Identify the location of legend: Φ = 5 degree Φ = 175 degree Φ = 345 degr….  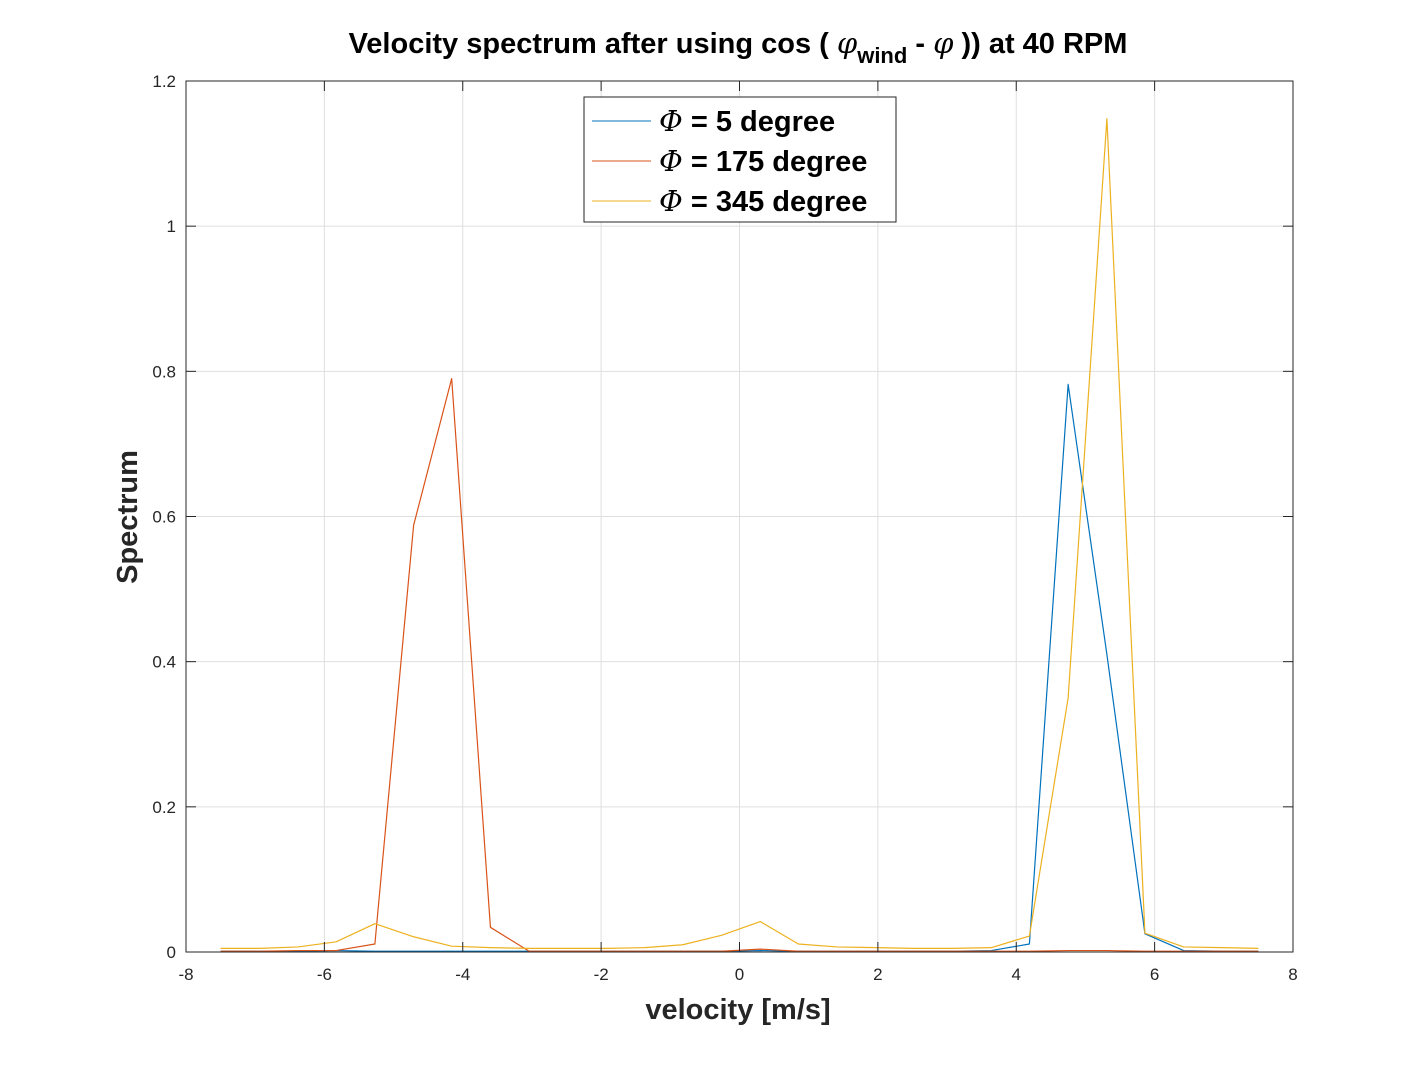
(740, 159).